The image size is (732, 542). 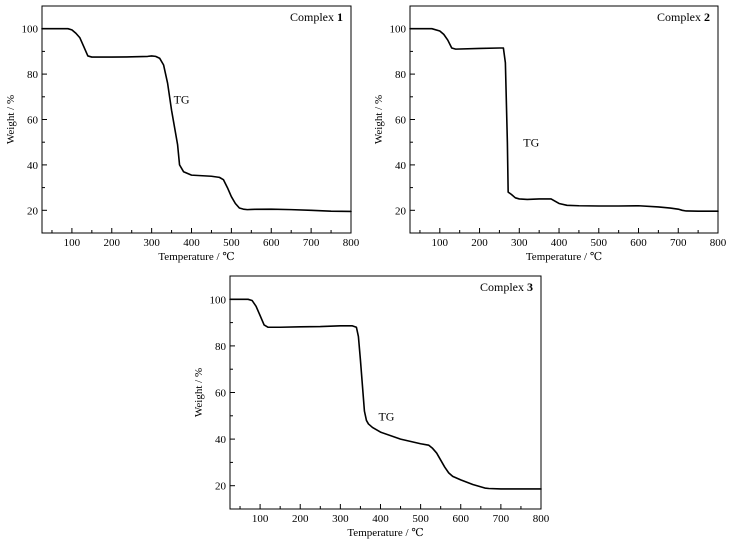 What do you see at coordinates (530, 287) in the screenshot?
I see `chart-title-number: 3` at bounding box center [530, 287].